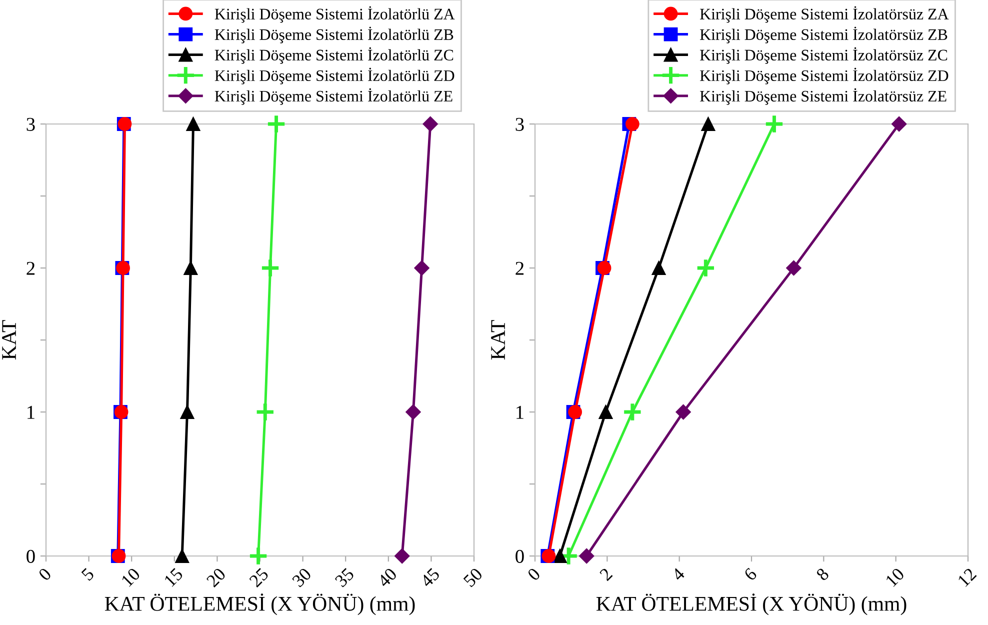 The height and width of the screenshot is (625, 988). Describe the element at coordinates (259, 577) in the screenshot. I see `x-tick-label: 25` at that location.